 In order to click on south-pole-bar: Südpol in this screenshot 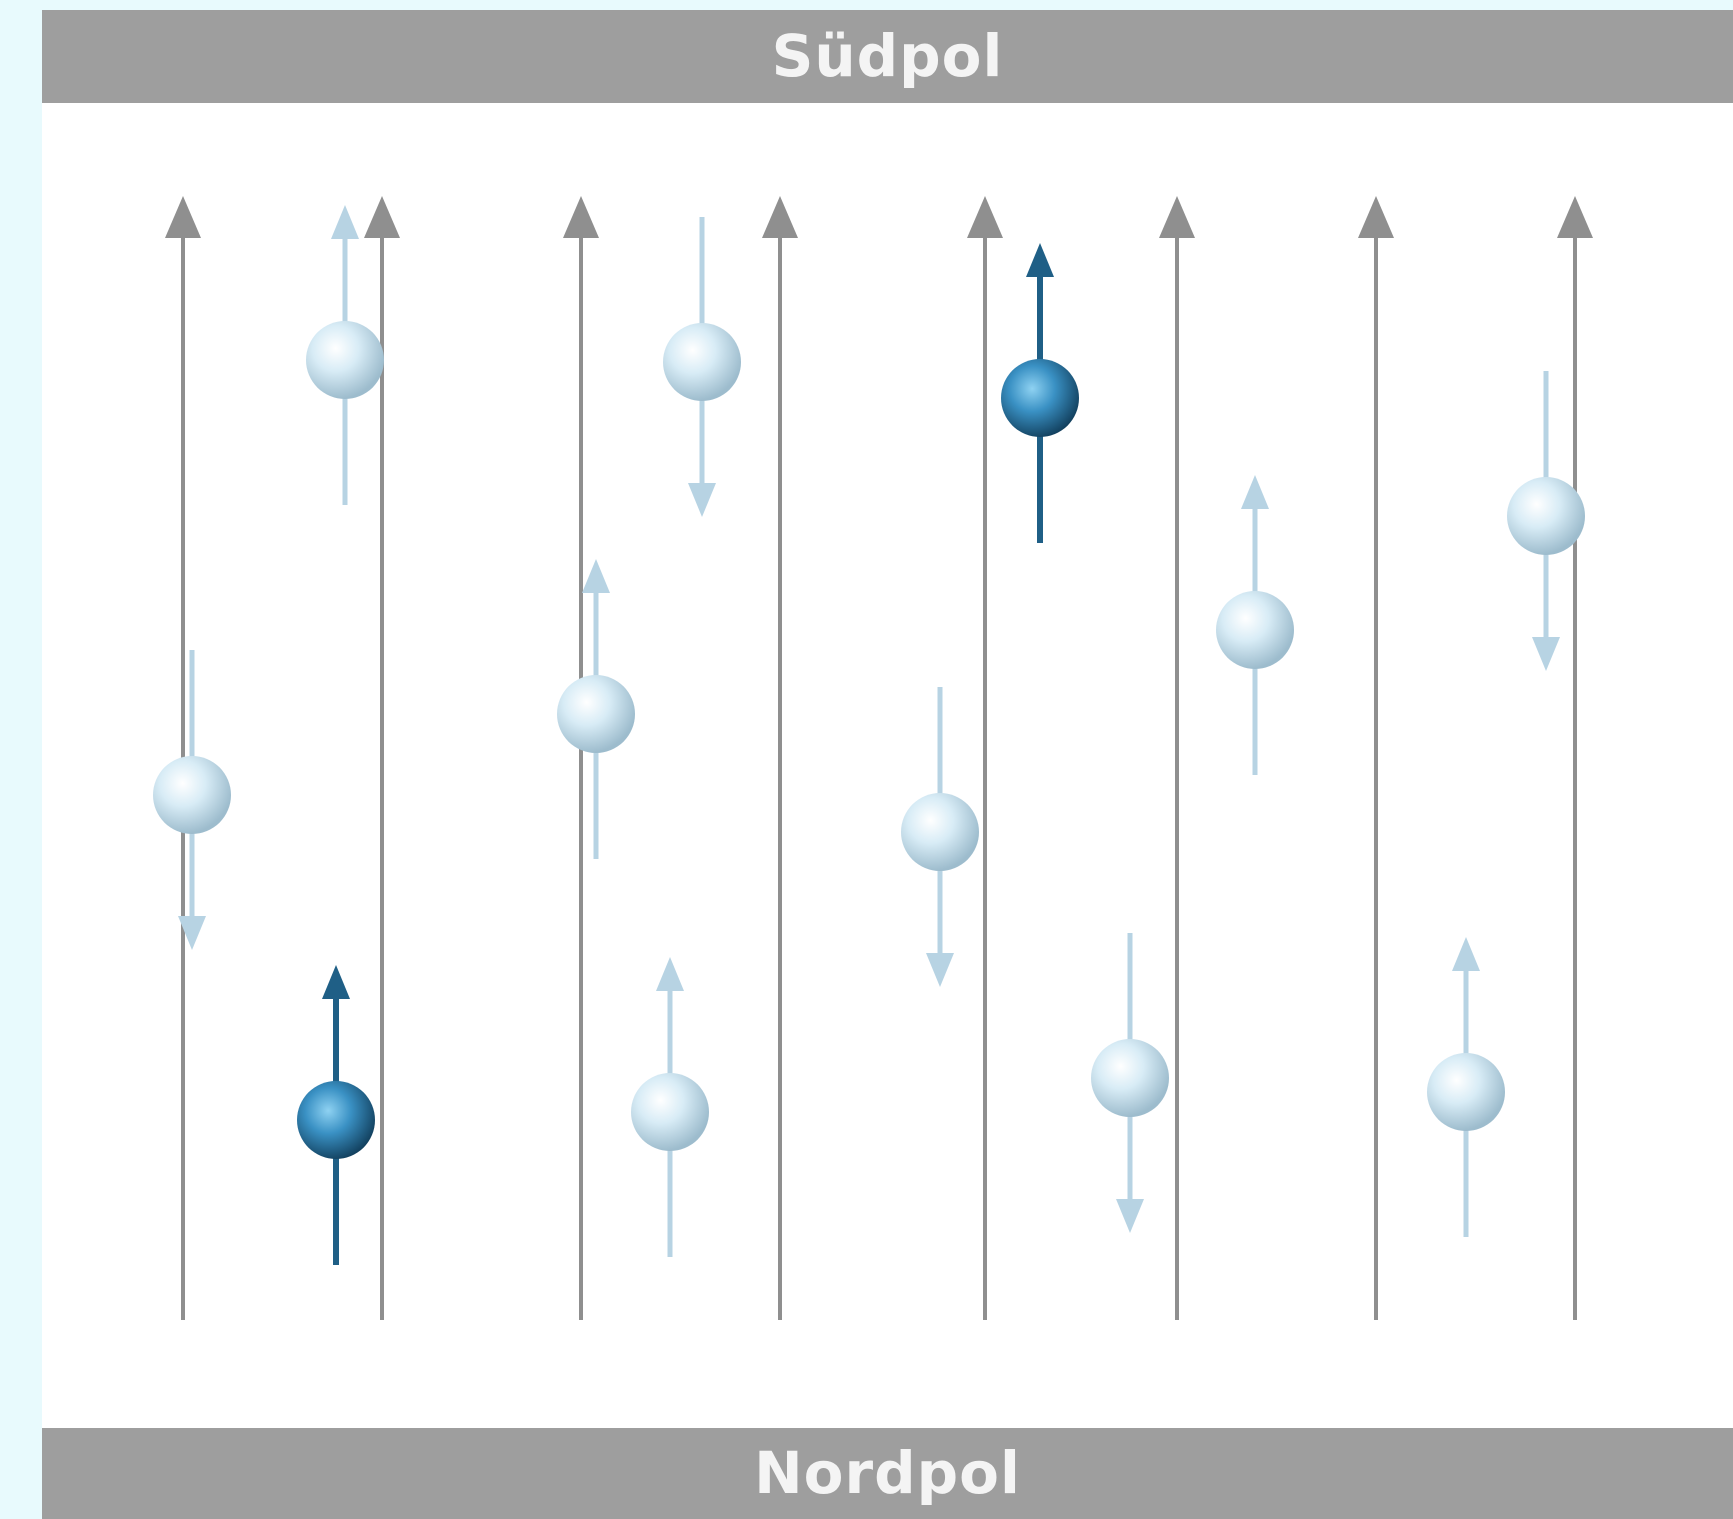, I will do `click(887, 56)`.